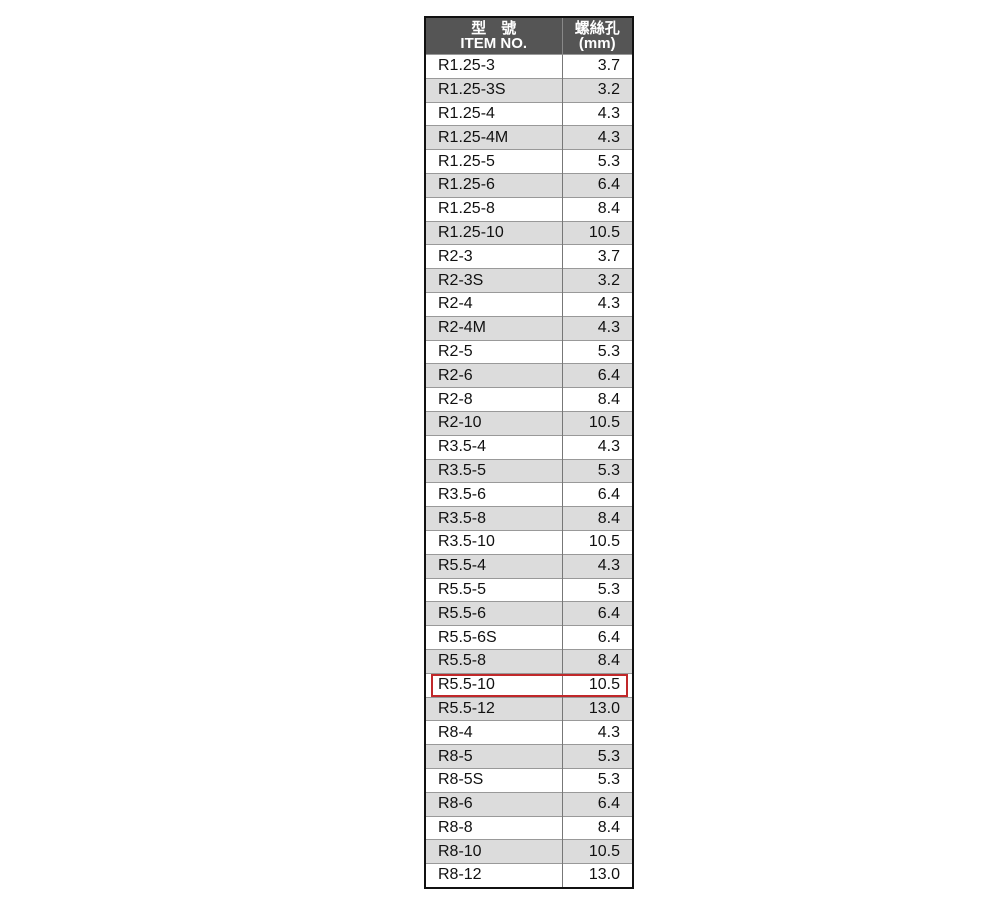  What do you see at coordinates (494, 113) in the screenshot?
I see `item-number-cell: R1.25-4` at bounding box center [494, 113].